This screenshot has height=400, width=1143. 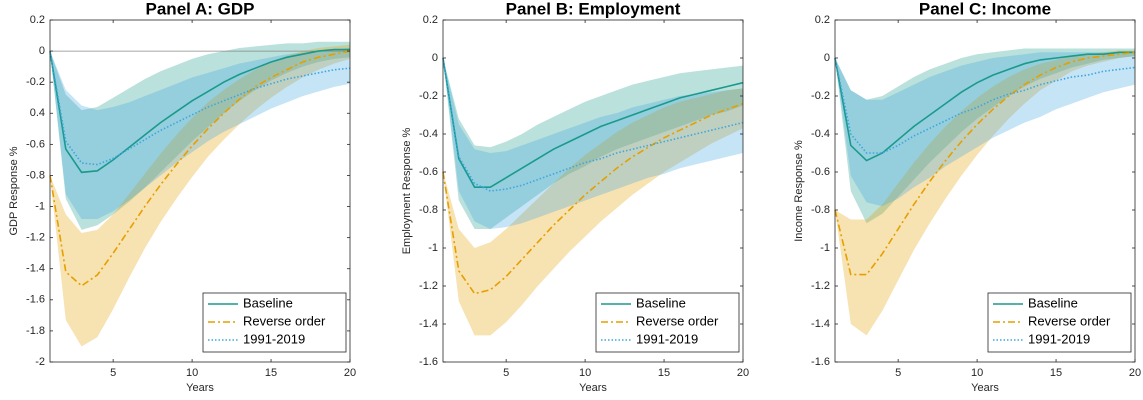 What do you see at coordinates (799, 191) in the screenshot?
I see `y-axis-label: Income Response %` at bounding box center [799, 191].